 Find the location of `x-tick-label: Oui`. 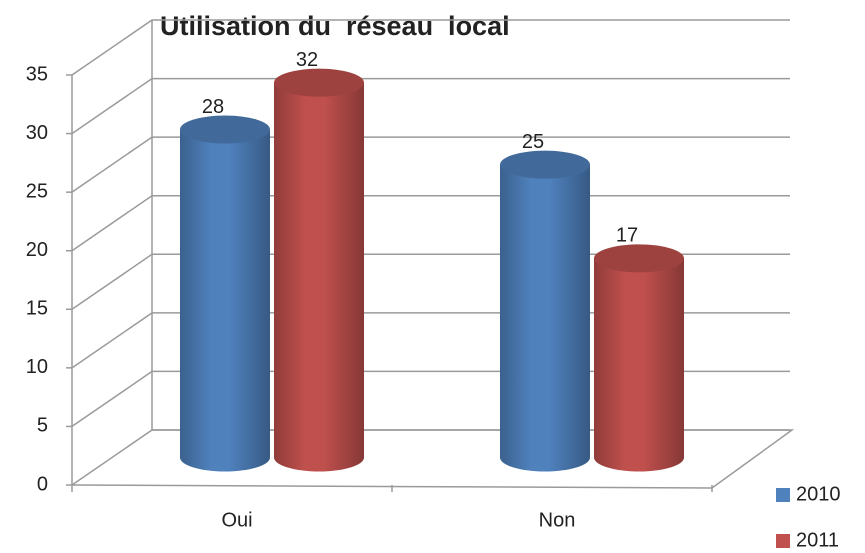

x-tick-label: Oui is located at coordinates (236, 520).